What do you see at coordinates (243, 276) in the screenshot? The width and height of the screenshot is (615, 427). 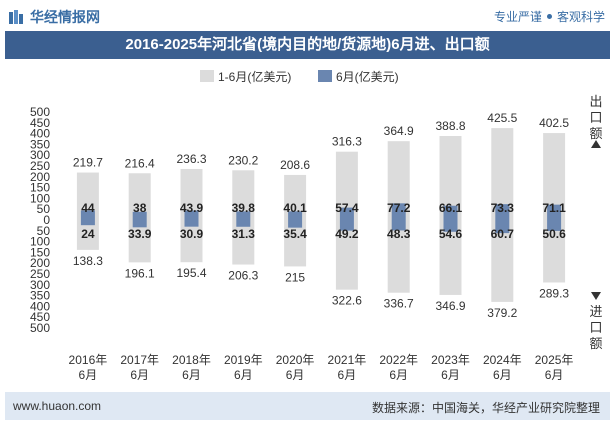 I see `data-label-cumulative-import: 206.3` at bounding box center [243, 276].